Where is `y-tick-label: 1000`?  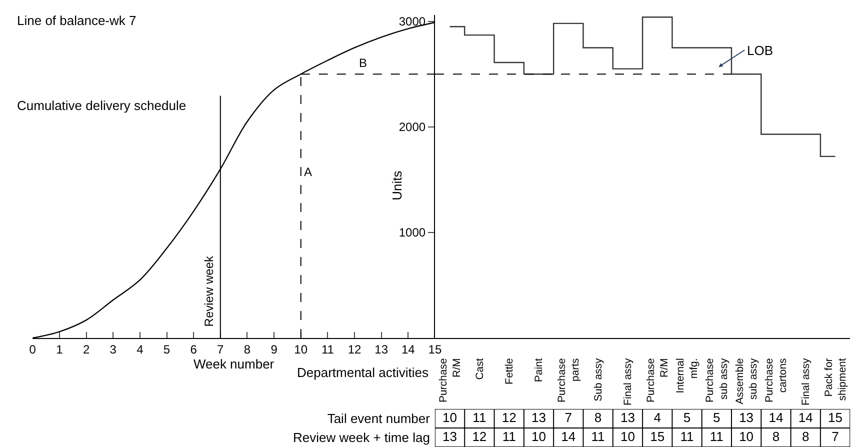 y-tick-label: 1000 is located at coordinates (412, 233).